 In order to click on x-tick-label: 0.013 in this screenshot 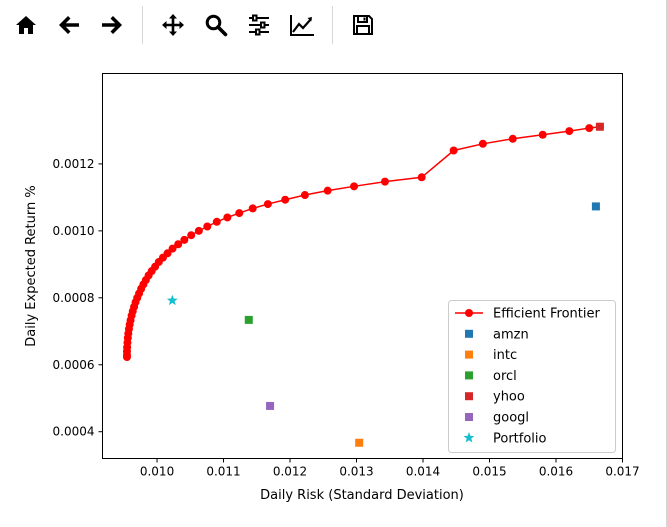, I will do `click(356, 472)`.